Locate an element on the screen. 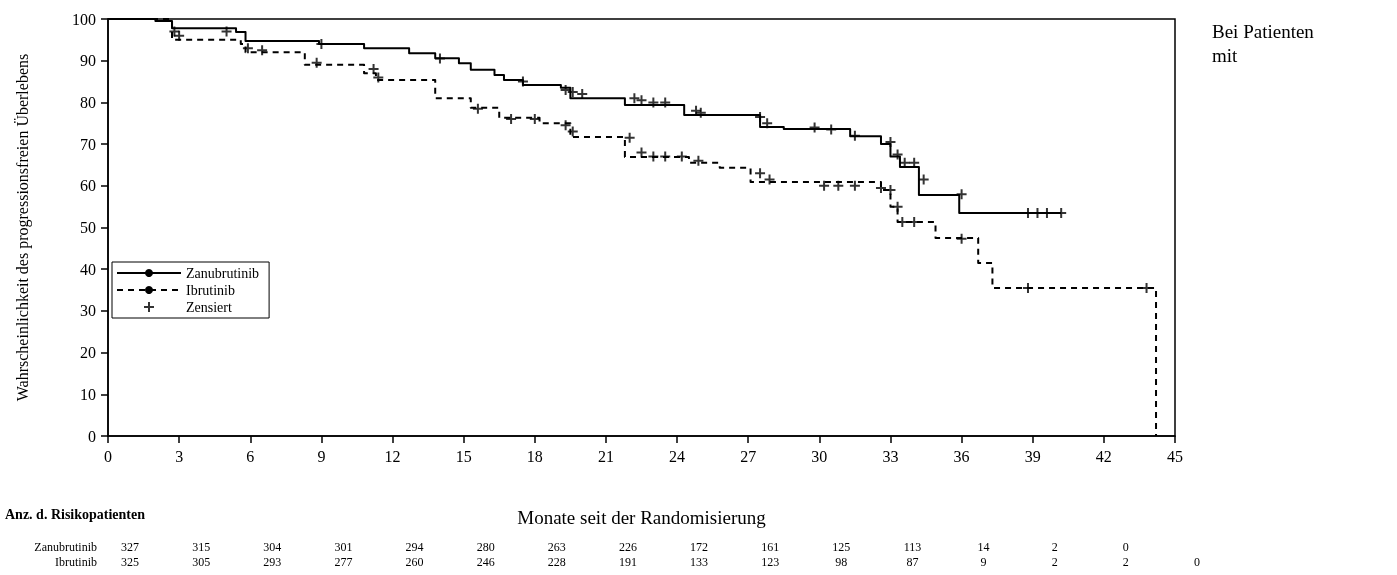  x-tick-label: 3 is located at coordinates (179, 456).